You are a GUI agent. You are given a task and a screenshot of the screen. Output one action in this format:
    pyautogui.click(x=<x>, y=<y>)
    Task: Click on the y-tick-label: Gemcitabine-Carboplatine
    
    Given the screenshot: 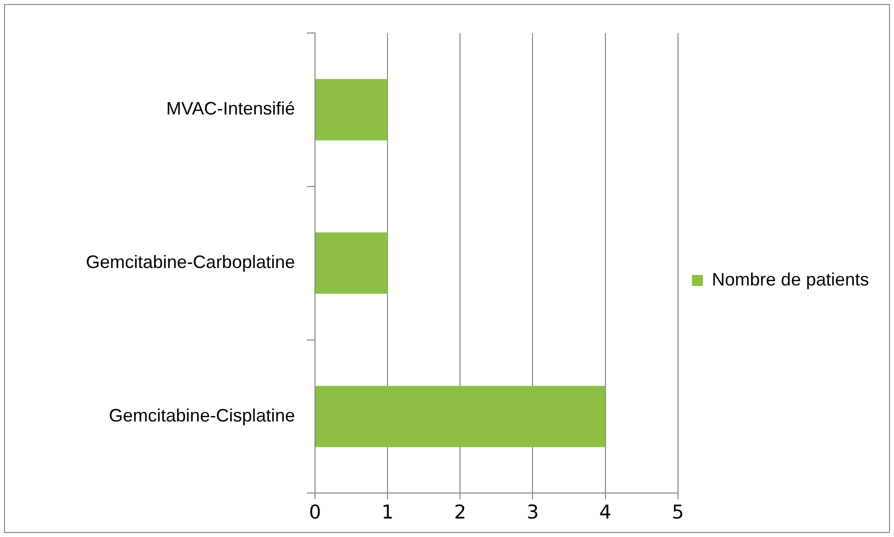 What is the action you would take?
    pyautogui.click(x=190, y=262)
    